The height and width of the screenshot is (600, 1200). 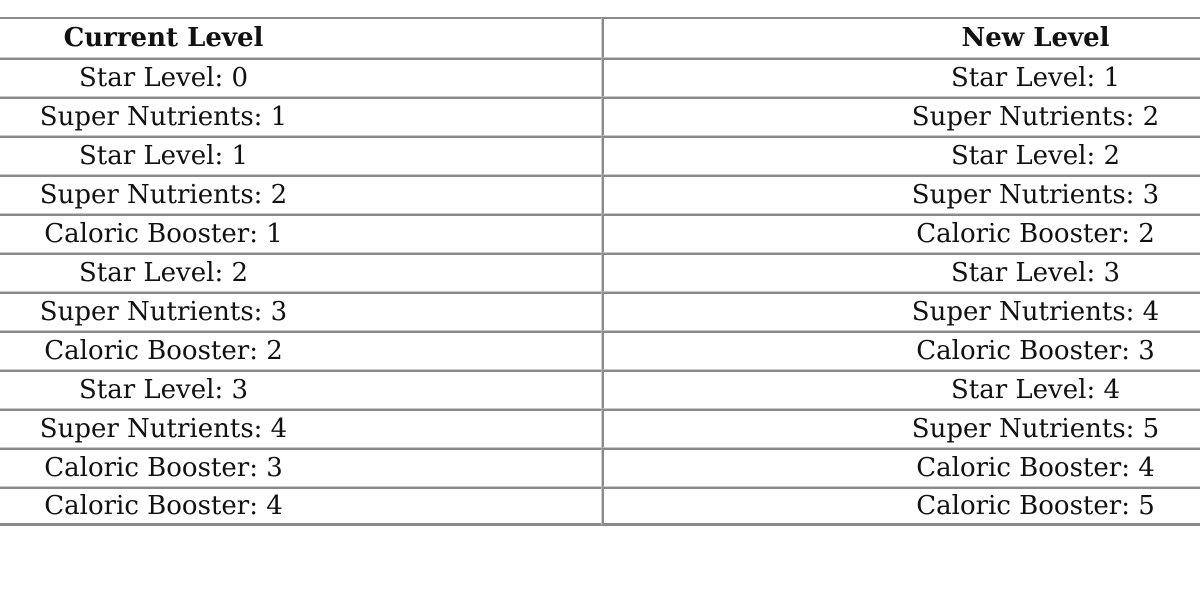 What do you see at coordinates (301, 37) in the screenshot?
I see `header-current-level: Current Level` at bounding box center [301, 37].